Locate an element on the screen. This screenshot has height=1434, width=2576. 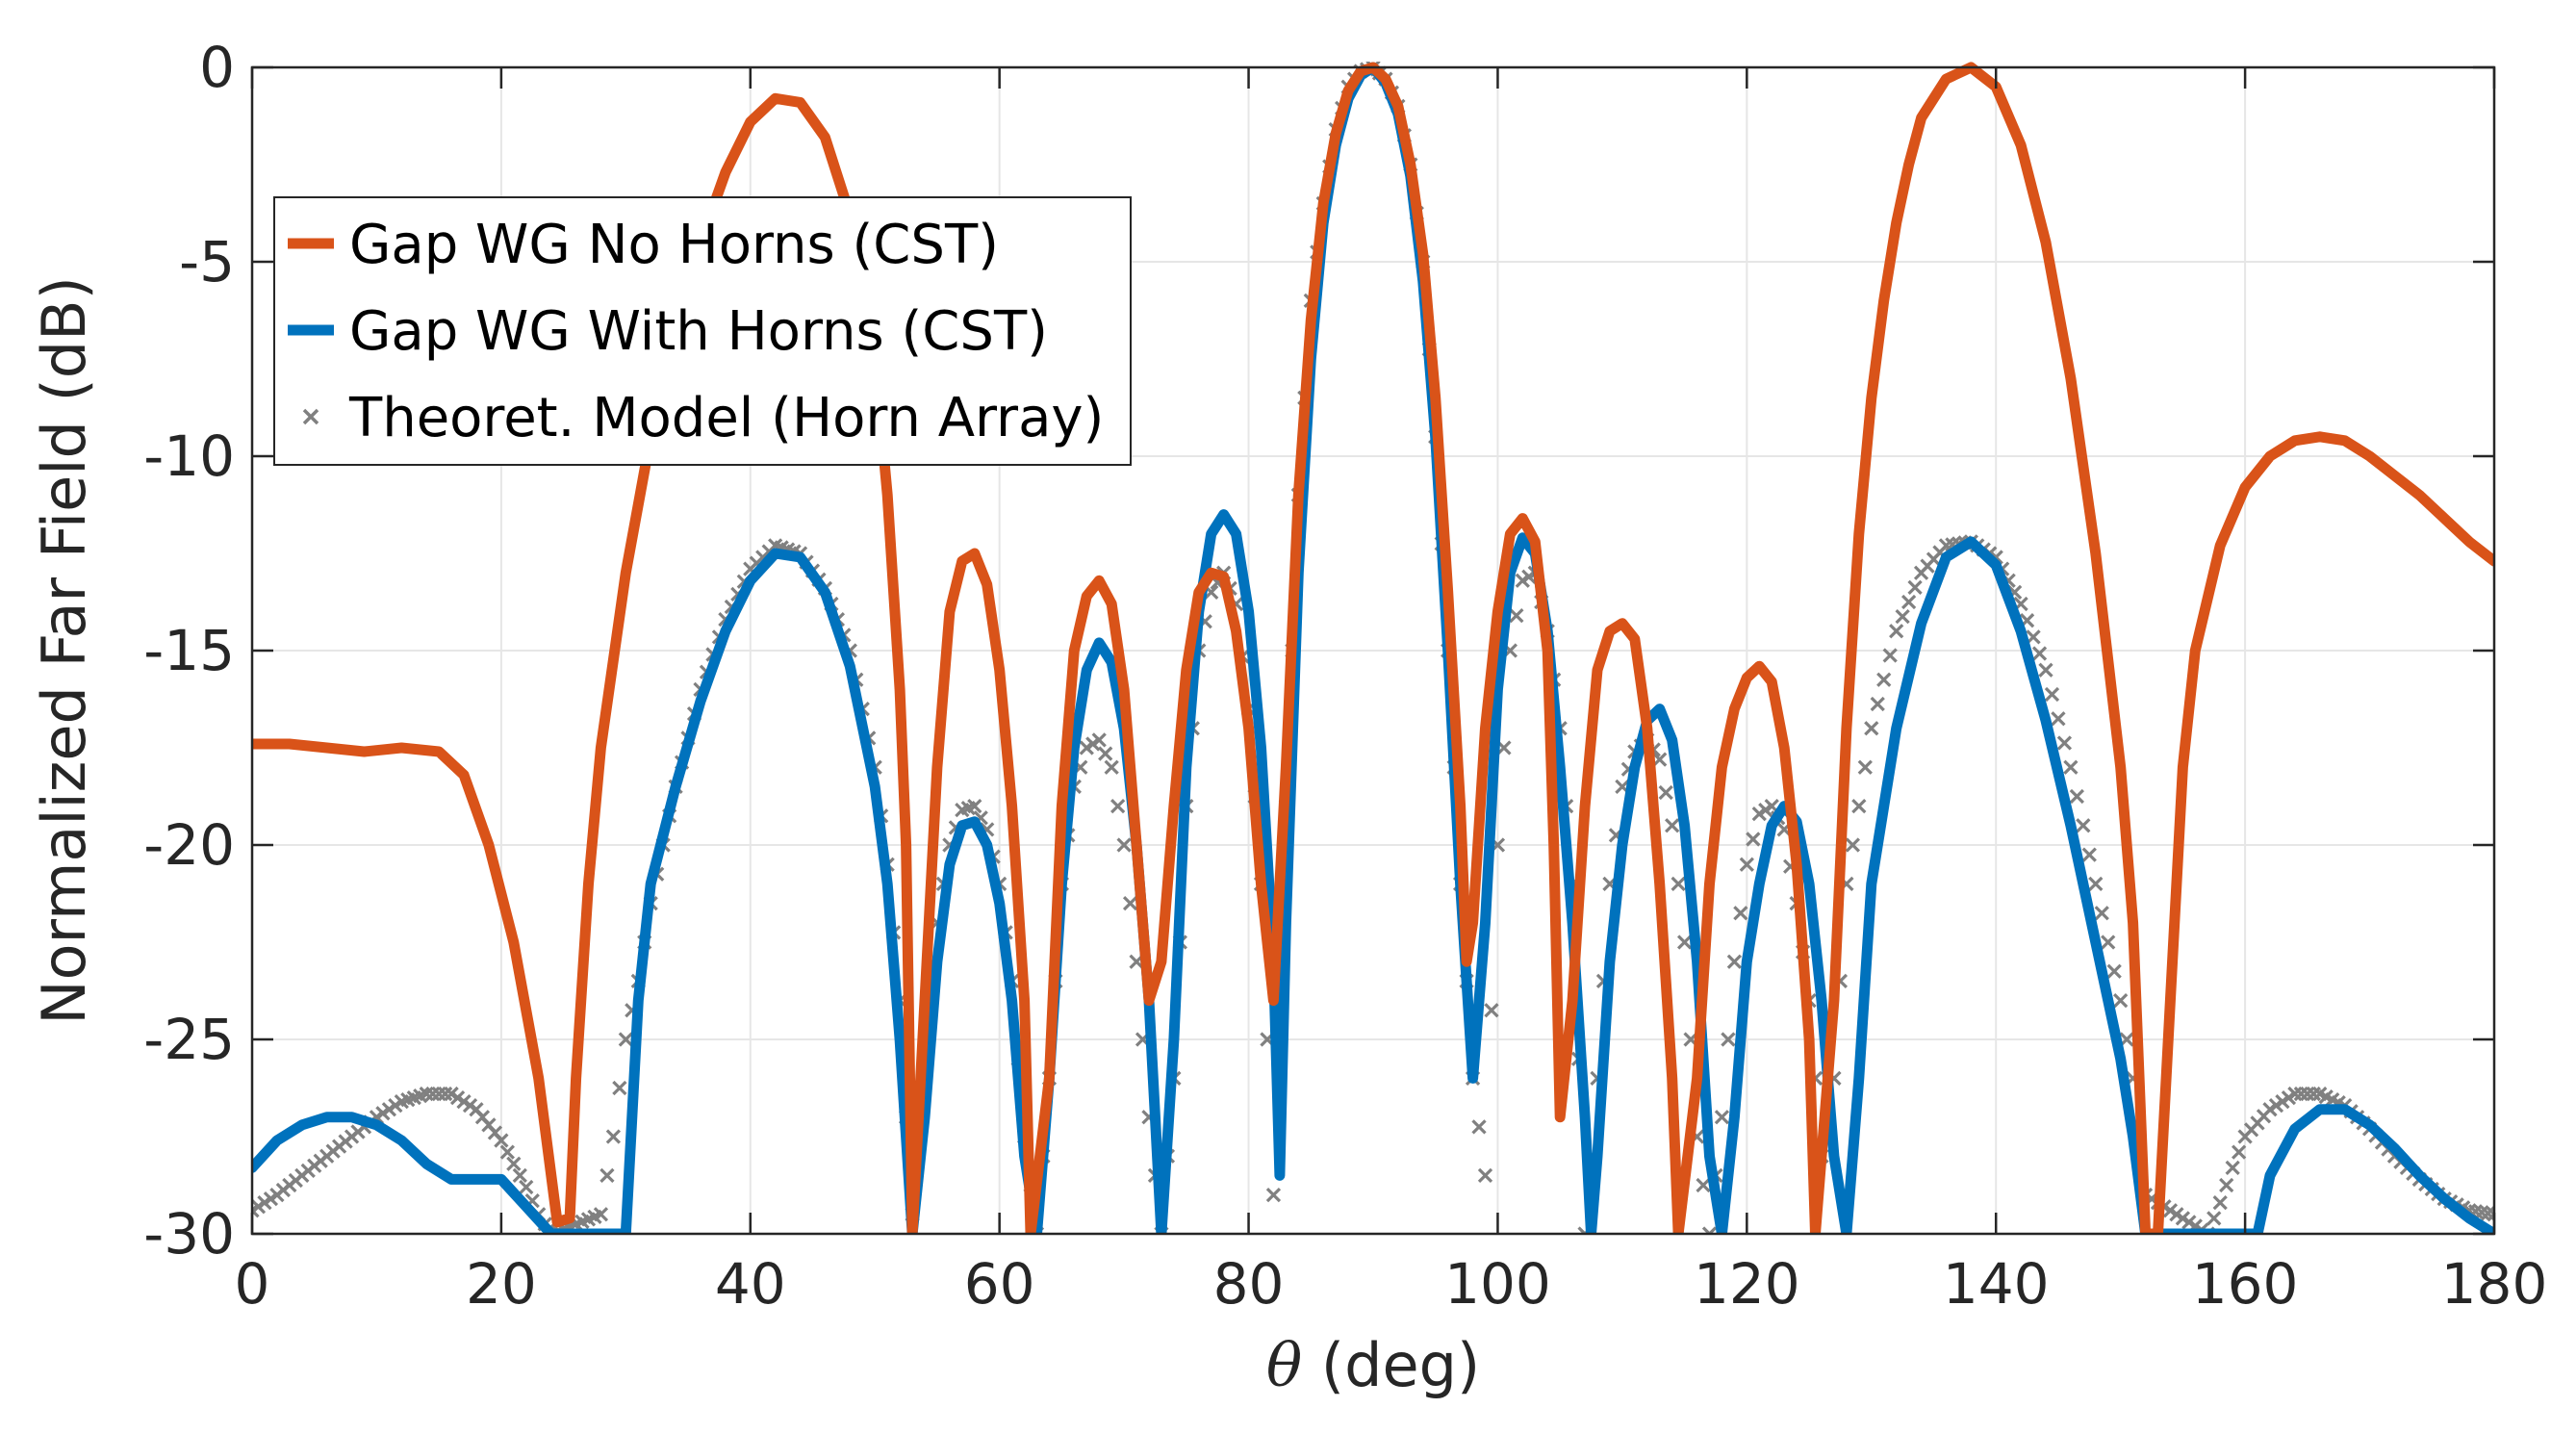
x-tick-label: 60 is located at coordinates (999, 1284).